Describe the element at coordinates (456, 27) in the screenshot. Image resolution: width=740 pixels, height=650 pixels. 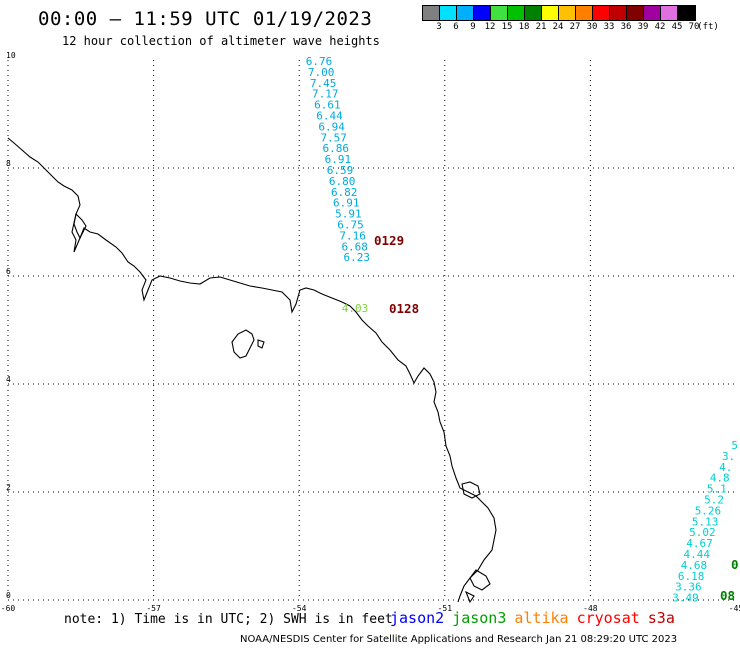
I see `legend-label: 6` at that location.